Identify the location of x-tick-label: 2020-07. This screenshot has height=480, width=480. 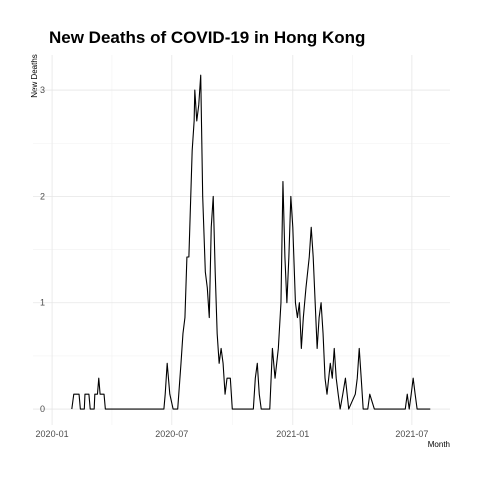
(171, 434).